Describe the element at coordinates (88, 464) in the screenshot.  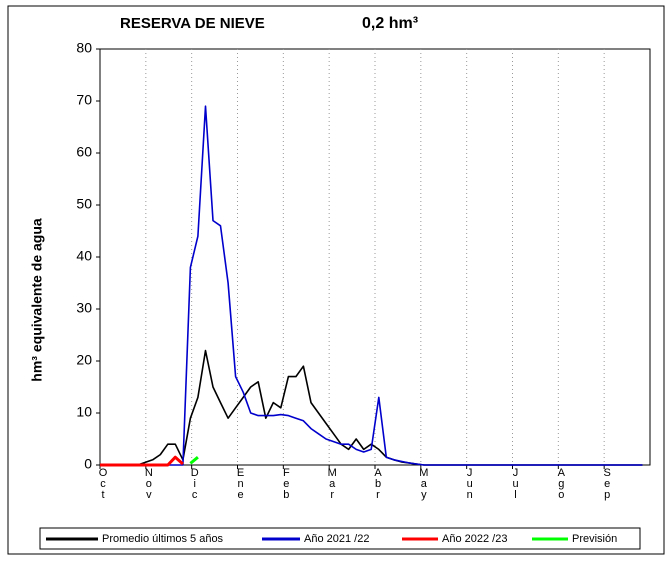
I see `y-tick-label: 0` at that location.